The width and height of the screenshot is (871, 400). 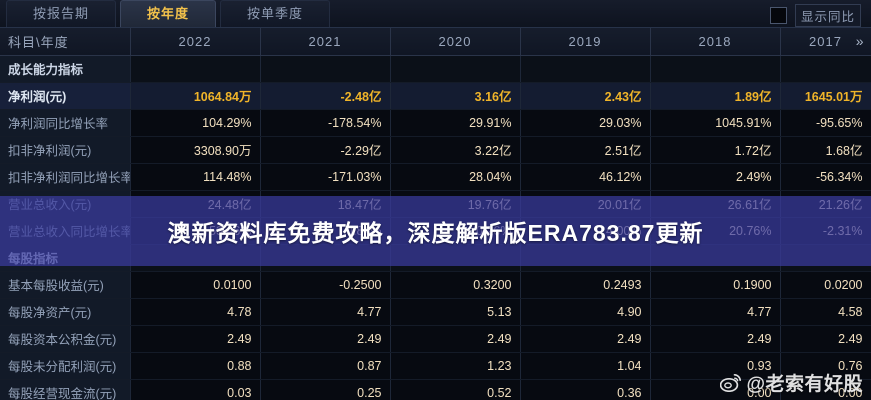 What do you see at coordinates (585, 42) in the screenshot?
I see `column-header-year-2019: 2019` at bounding box center [585, 42].